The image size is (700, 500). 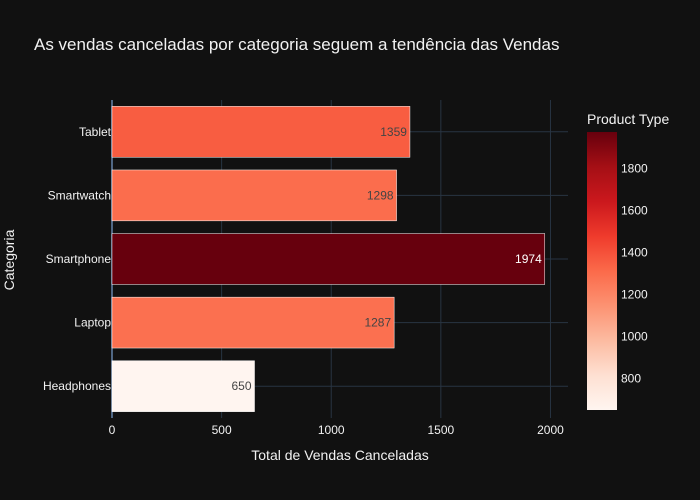 I want to click on colorbar-tick-label: 1200, so click(x=634, y=295).